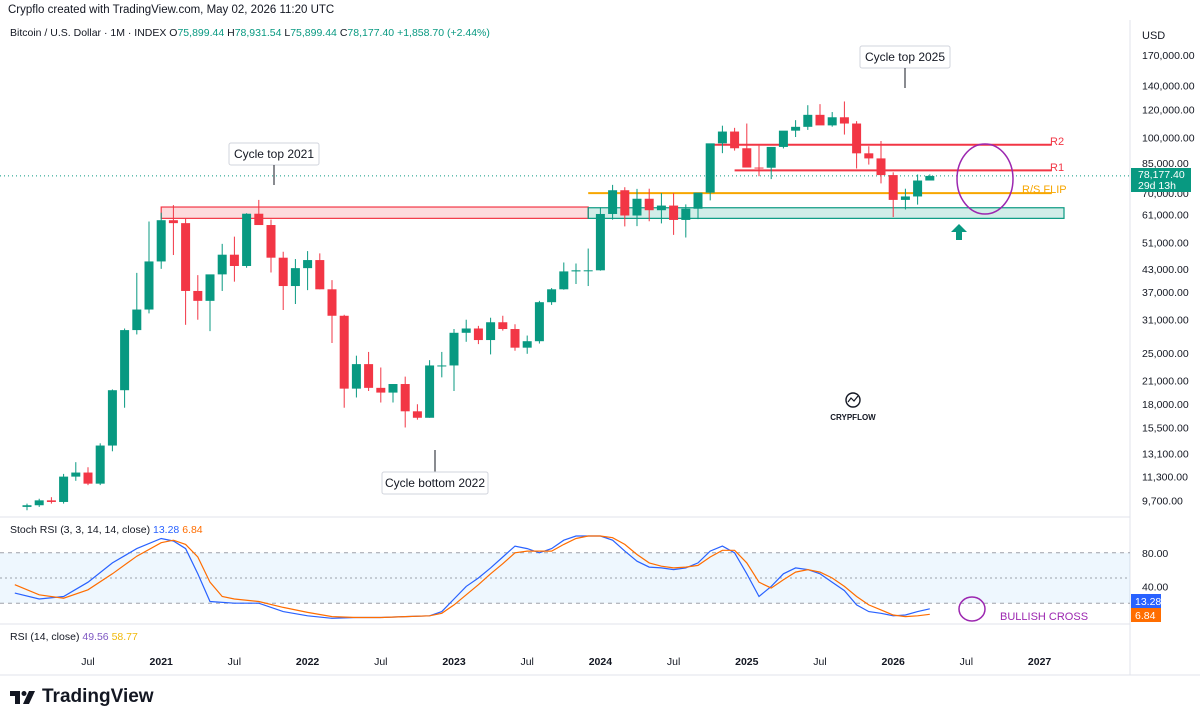 This screenshot has width=1200, height=720. What do you see at coordinates (308, 662) in the screenshot?
I see `time-tick-label: 2022` at bounding box center [308, 662].